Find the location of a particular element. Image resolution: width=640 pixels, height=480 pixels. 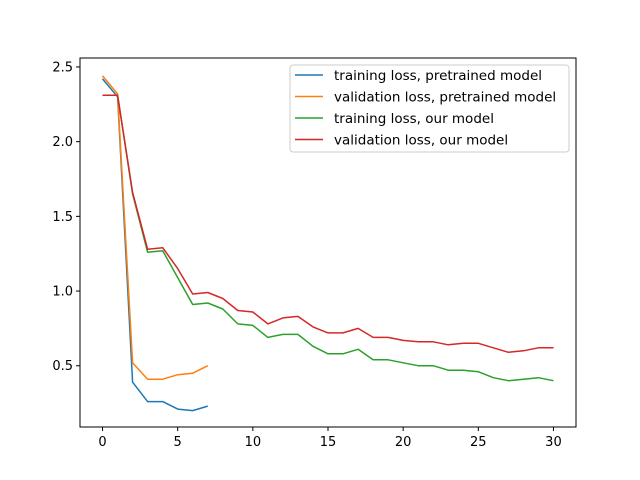

legend-label: training loss, pretrained model is located at coordinates (438, 76).